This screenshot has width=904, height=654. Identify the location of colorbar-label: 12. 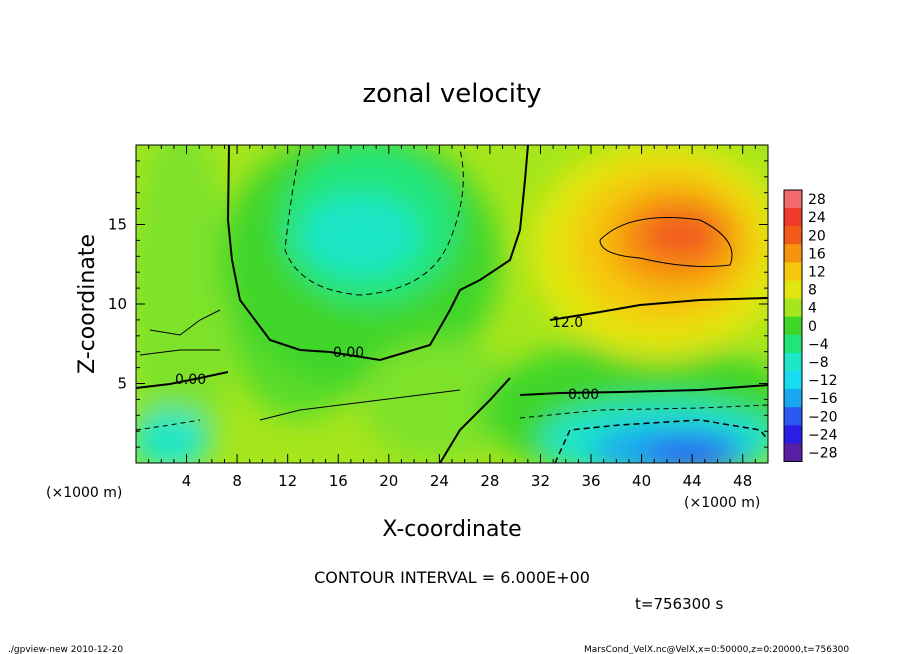
(817, 272).